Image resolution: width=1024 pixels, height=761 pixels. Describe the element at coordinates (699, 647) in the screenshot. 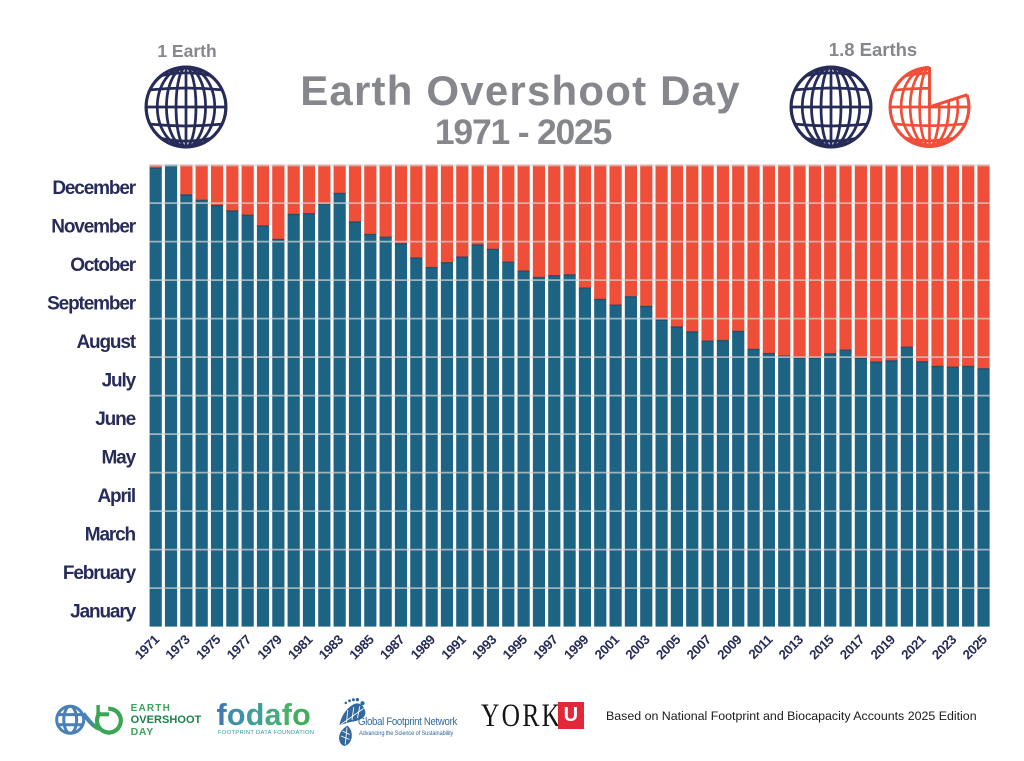

I see `svg-text: 2007` at that location.